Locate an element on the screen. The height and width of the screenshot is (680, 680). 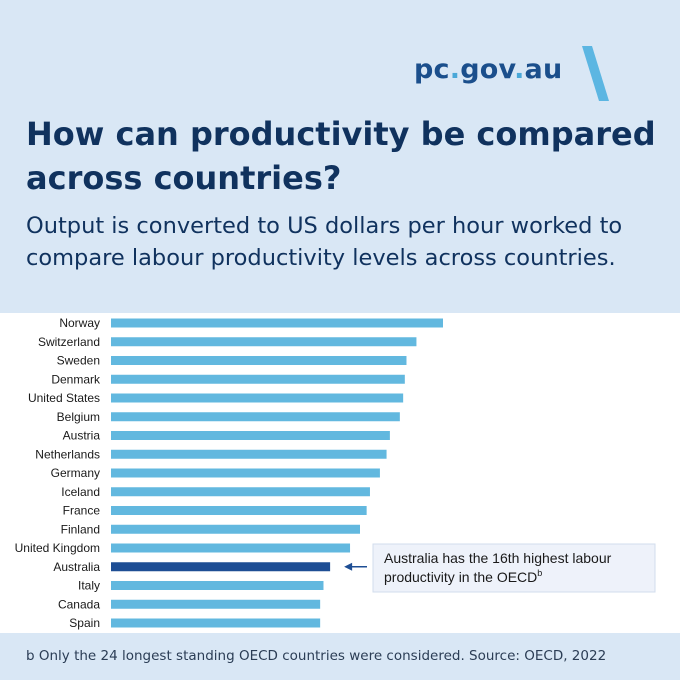
logo-text-gov: gov is located at coordinates (487, 69).